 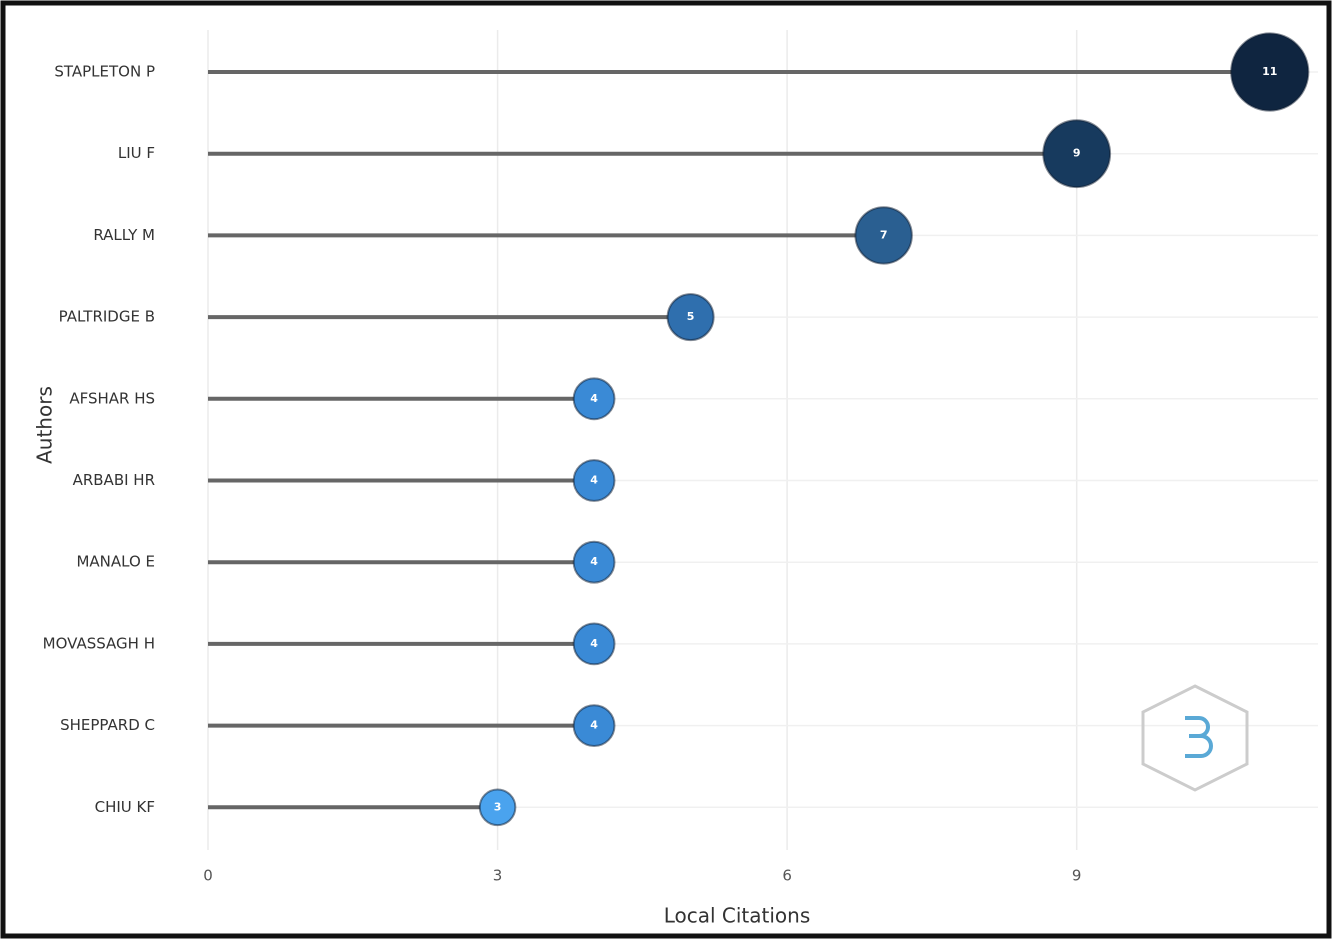 I want to click on logo, so click(x=1195, y=738).